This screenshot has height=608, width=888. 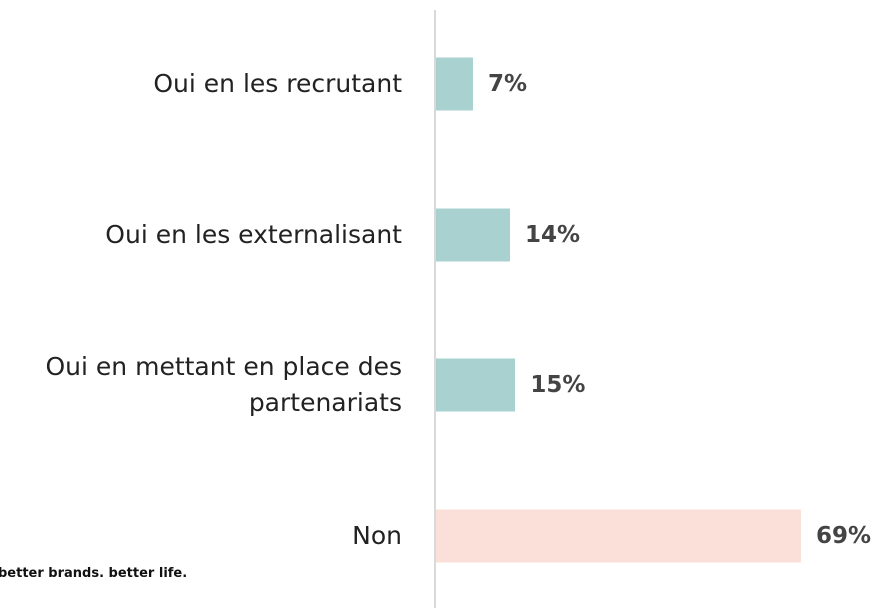 I want to click on footer: better brands. better life., so click(x=94, y=573).